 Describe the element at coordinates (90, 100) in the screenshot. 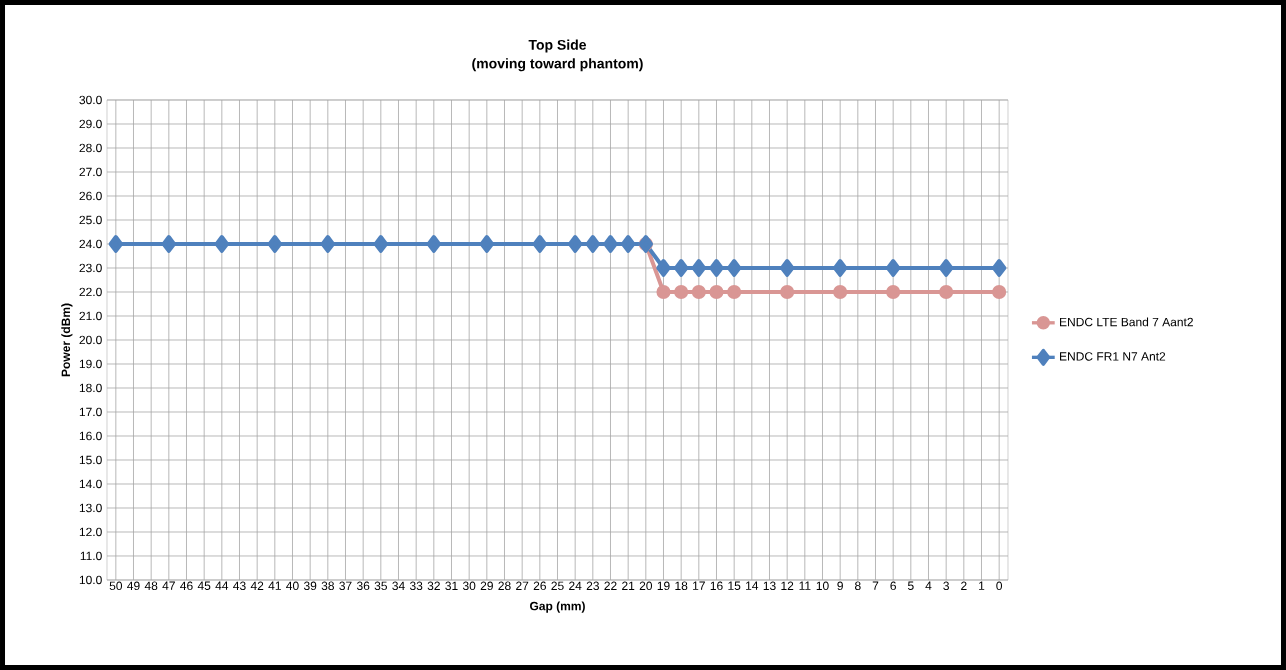

I see `y-tick-label: 30.0` at that location.